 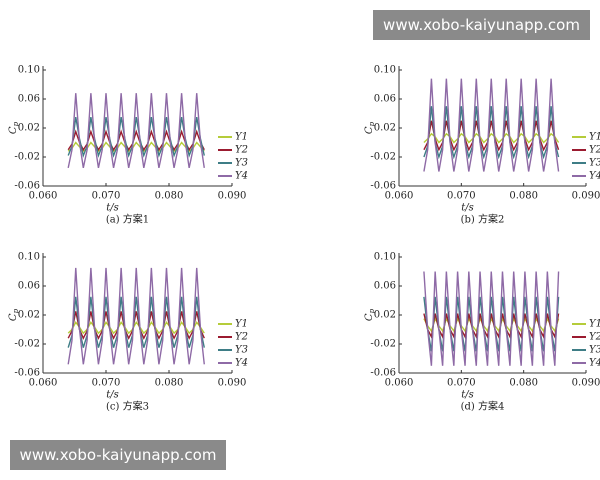 What do you see at coordinates (127, 406) in the screenshot?
I see `caption: (c) 方案3` at bounding box center [127, 406].